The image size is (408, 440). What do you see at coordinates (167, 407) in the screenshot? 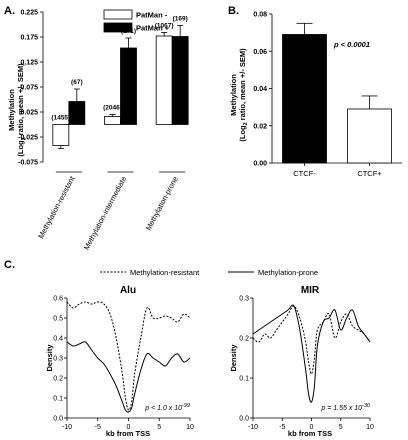
I see `alu-pvalue: p < 1.0 x 10-99` at bounding box center [167, 407].